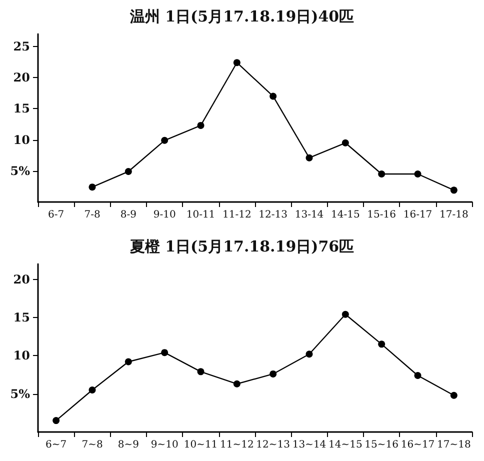  Describe the element at coordinates (381, 445) in the screenshot. I see `x-tick-label: 15~16` at that location.